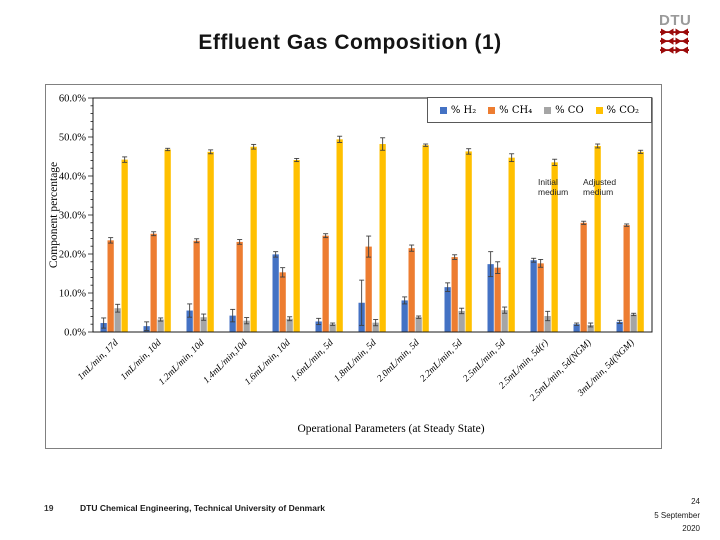  What do you see at coordinates (98, 360) in the screenshot?
I see `x-tick-label: 1mL/min, 17d` at bounding box center [98, 360].